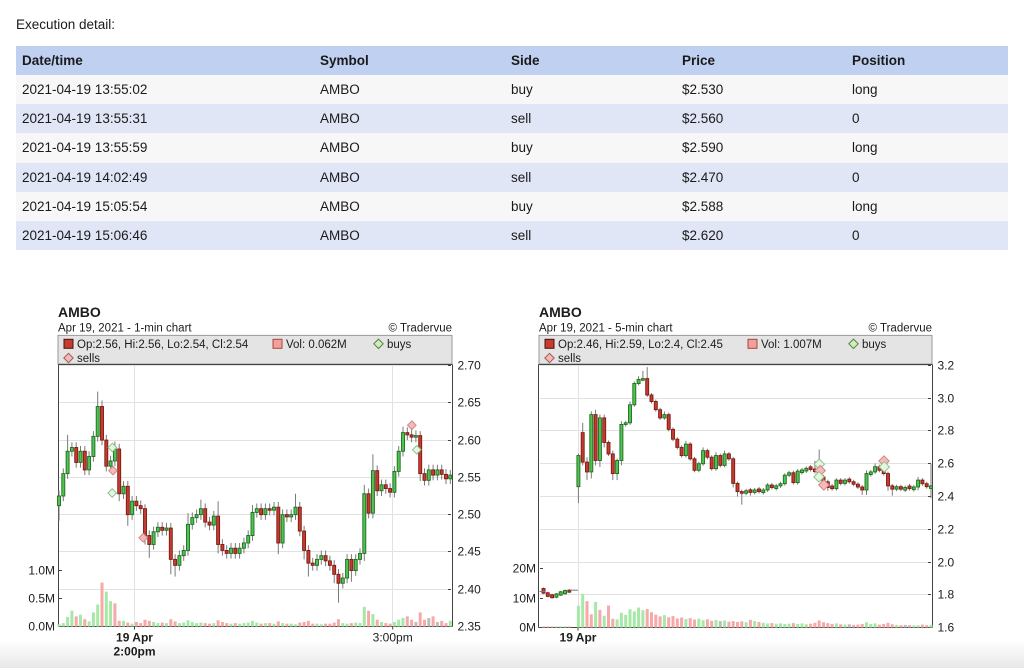 The image size is (1024, 668). What do you see at coordinates (470, 403) in the screenshot?
I see `svg-text: 2.65` at bounding box center [470, 403].